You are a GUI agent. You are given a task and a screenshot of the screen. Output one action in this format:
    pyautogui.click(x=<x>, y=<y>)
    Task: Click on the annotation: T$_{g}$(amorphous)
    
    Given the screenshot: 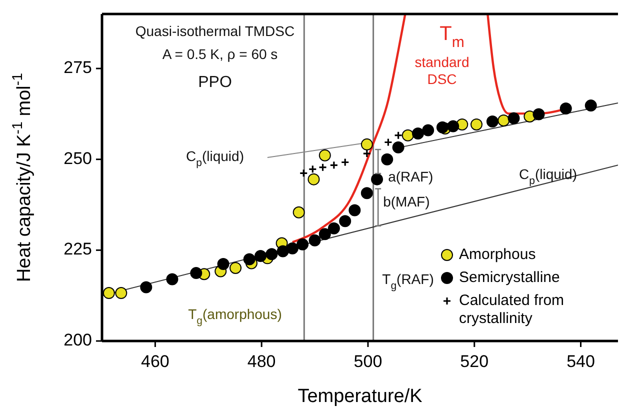 What is the action you would take?
    pyautogui.click(x=235, y=316)
    